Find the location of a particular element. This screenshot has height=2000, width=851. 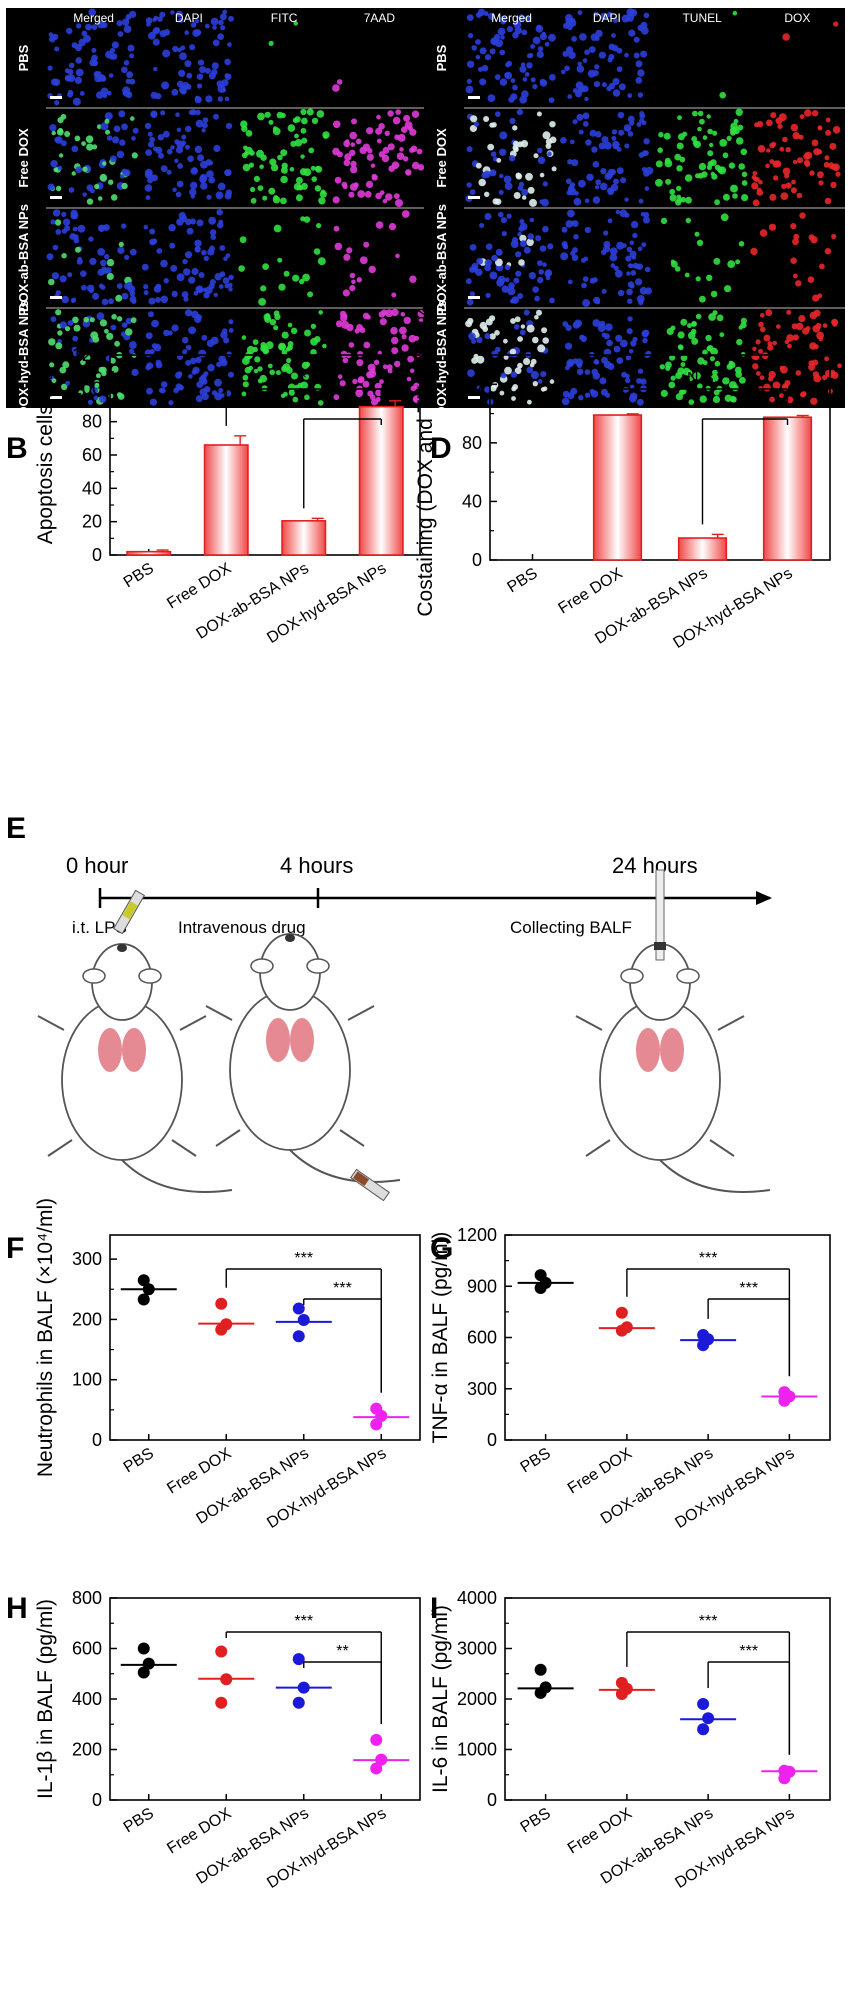

lung-right is located at coordinates (302, 1040).